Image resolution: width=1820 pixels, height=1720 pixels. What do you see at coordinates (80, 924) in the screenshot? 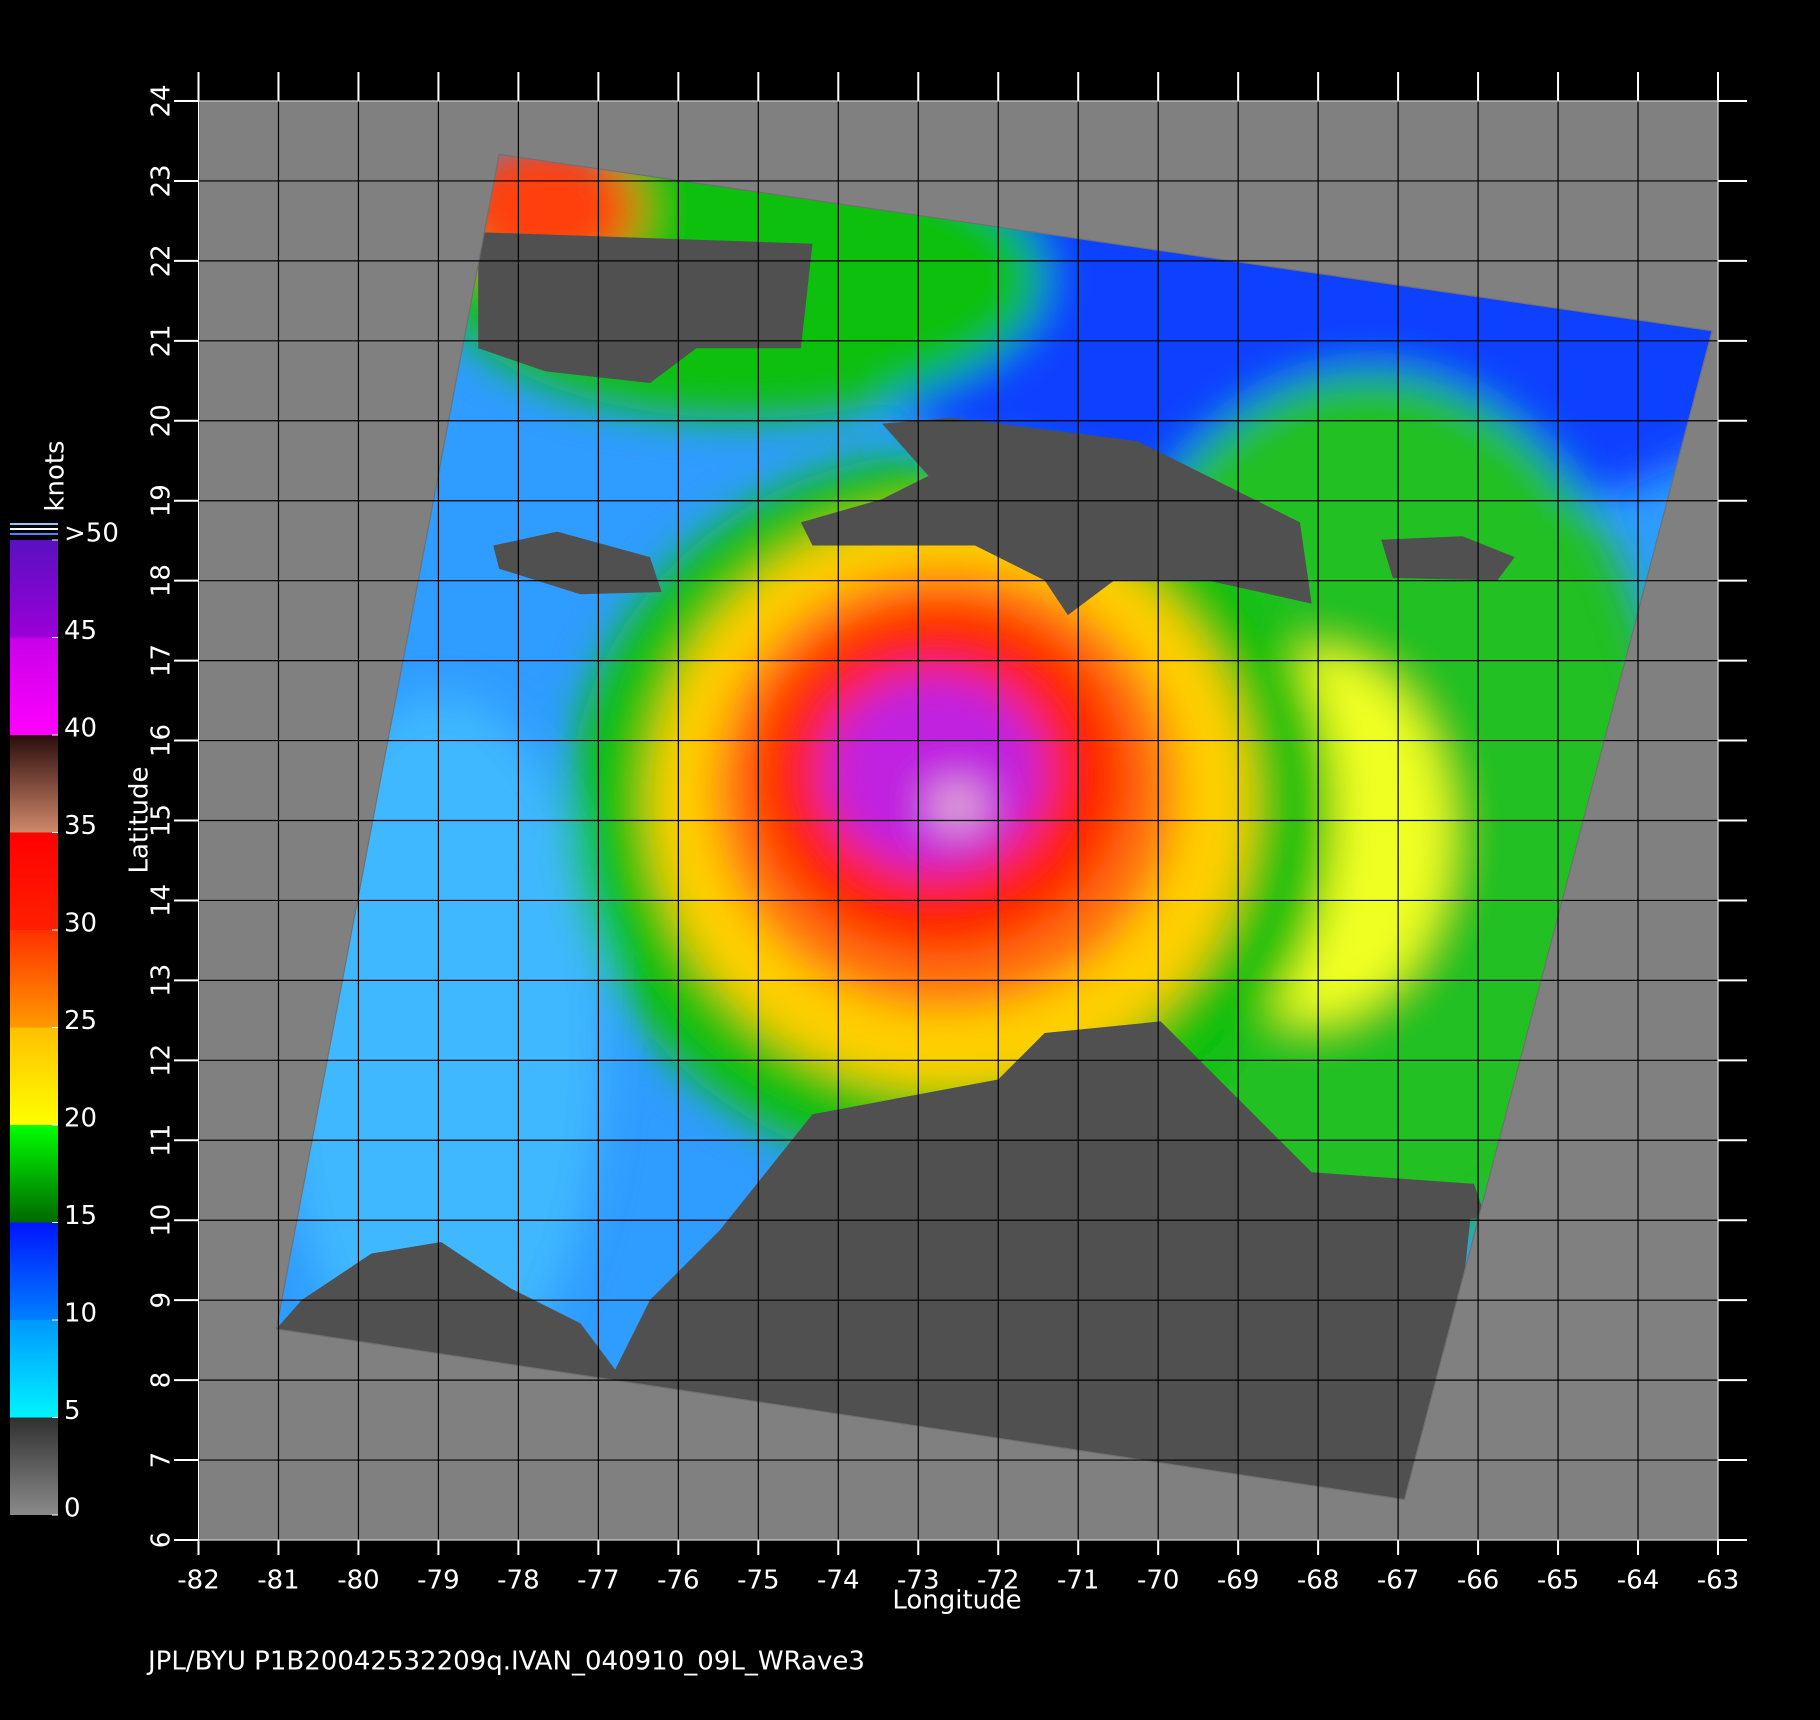
I see `colorbar-tick-label: 30` at bounding box center [80, 924].